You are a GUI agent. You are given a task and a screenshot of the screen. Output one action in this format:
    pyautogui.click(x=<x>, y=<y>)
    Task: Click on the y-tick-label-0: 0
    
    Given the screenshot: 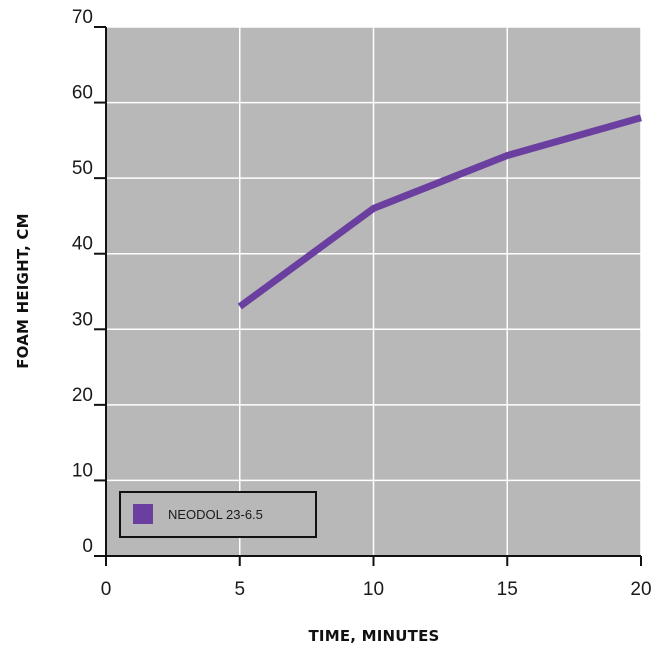 What is the action you would take?
    pyautogui.click(x=87, y=546)
    